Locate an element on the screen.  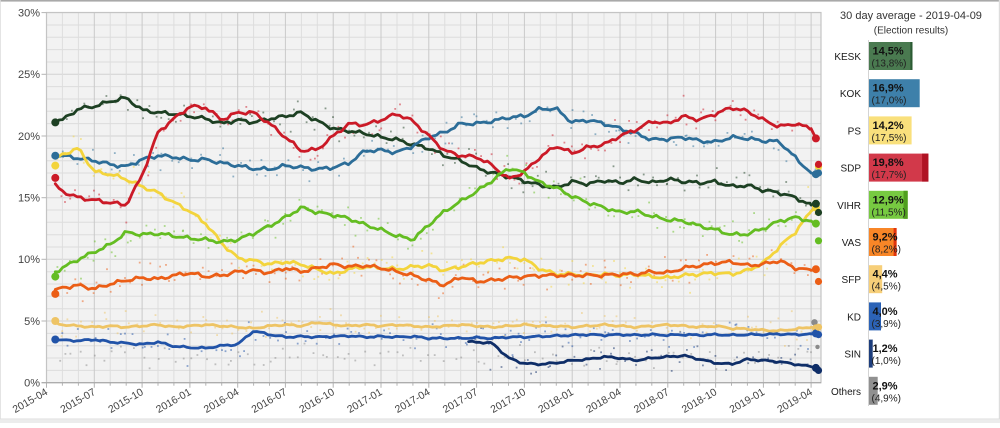
svg-text: 16,9% is located at coordinates (888, 89).